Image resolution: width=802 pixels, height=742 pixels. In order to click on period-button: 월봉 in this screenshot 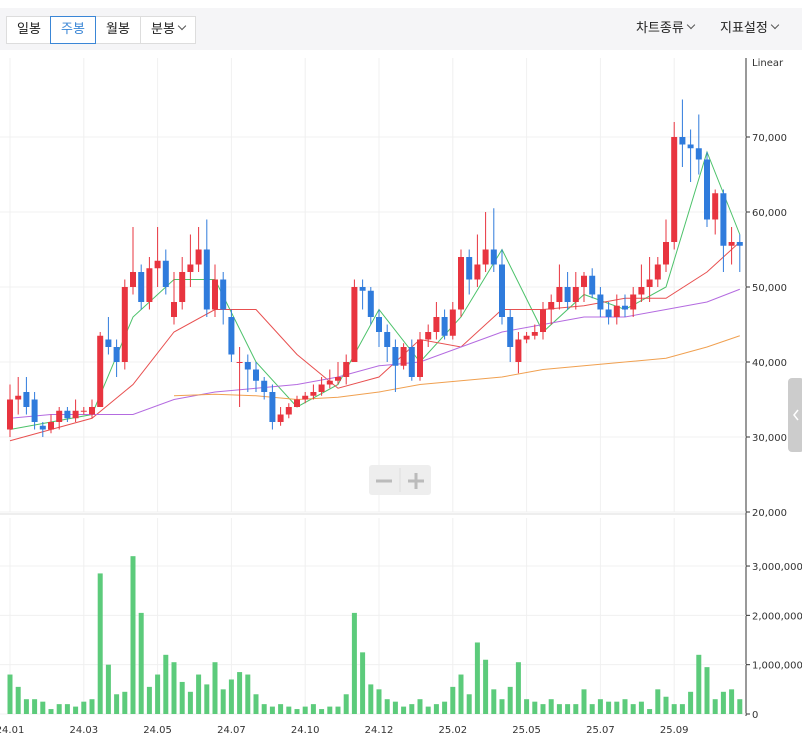, I will do `click(118, 30)`.